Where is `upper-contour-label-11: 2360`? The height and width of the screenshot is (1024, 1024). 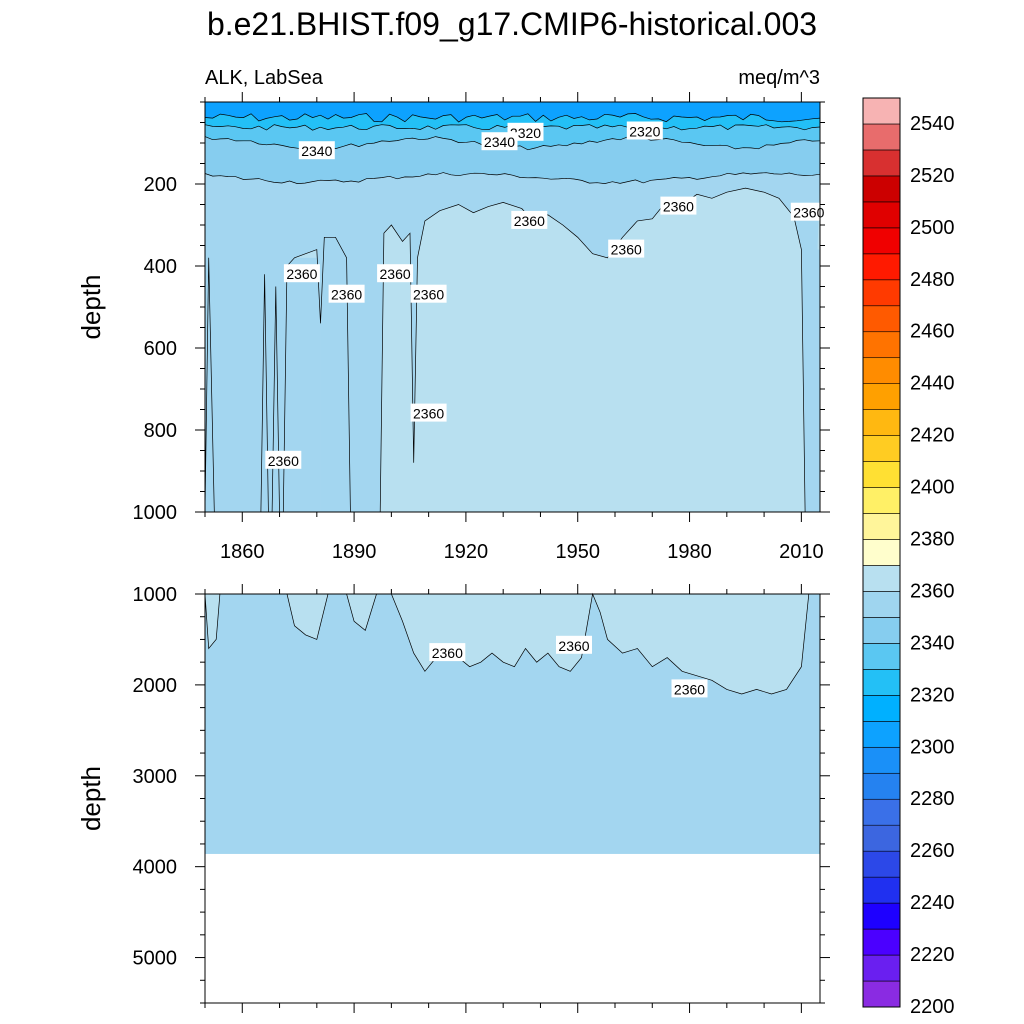 upper-contour-label-11: 2360 is located at coordinates (428, 293).